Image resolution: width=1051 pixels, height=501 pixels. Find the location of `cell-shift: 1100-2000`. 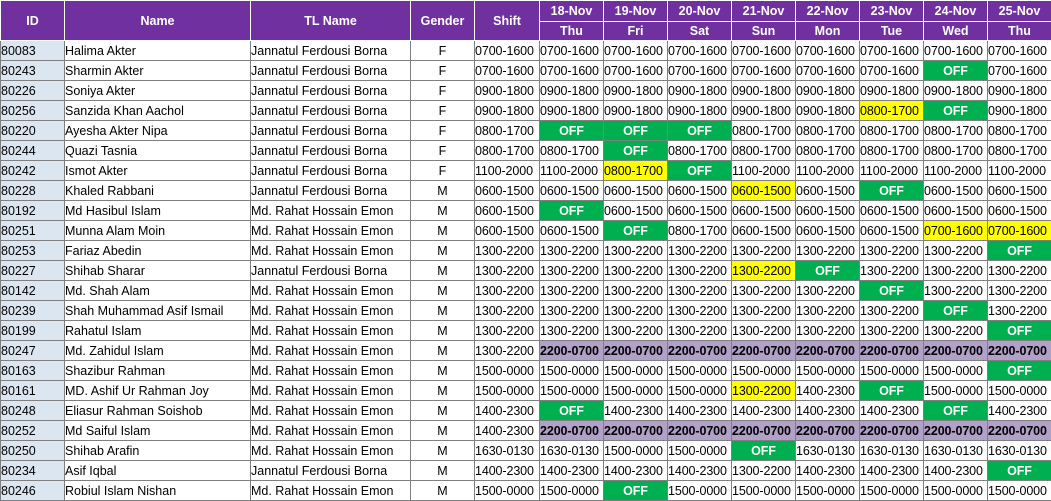

cell-shift: 1100-2000 is located at coordinates (507, 170).